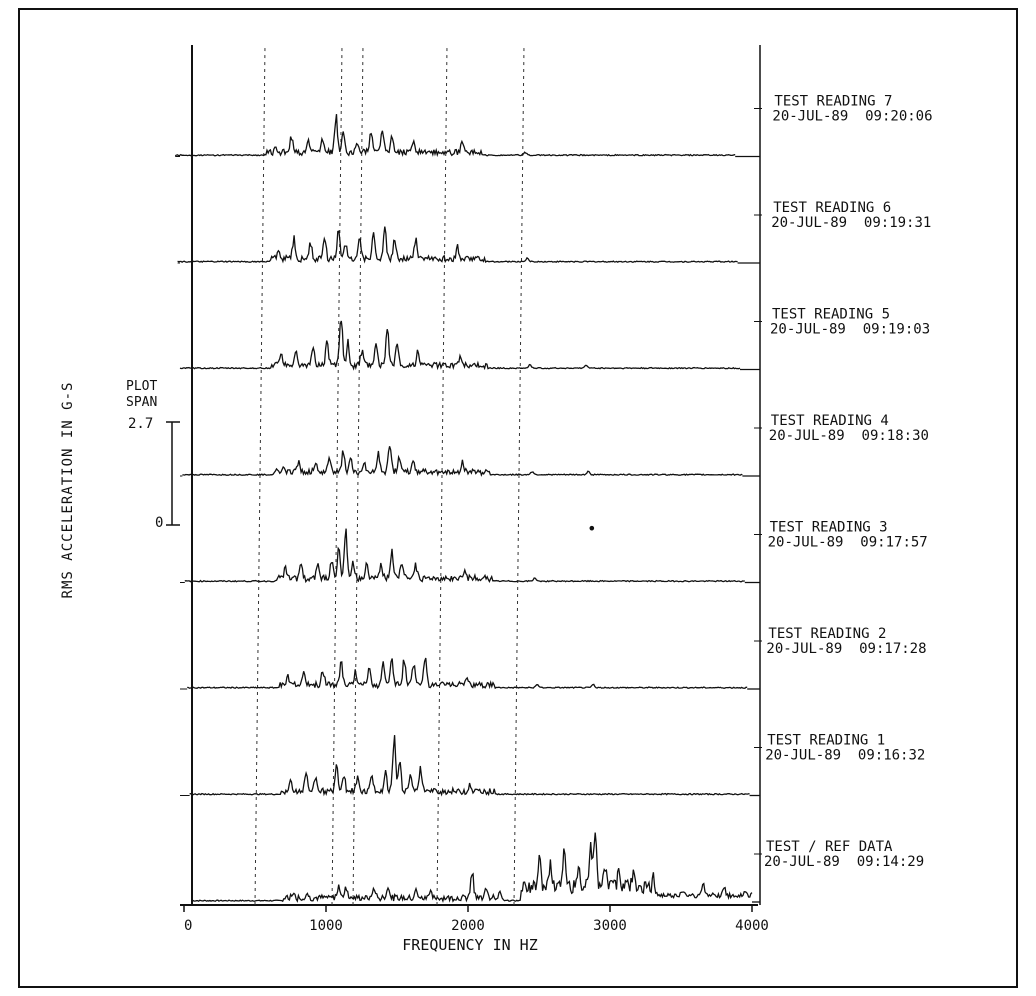  What do you see at coordinates (468, 926) in the screenshot?
I see `x-tick-label: 2000` at bounding box center [468, 926].